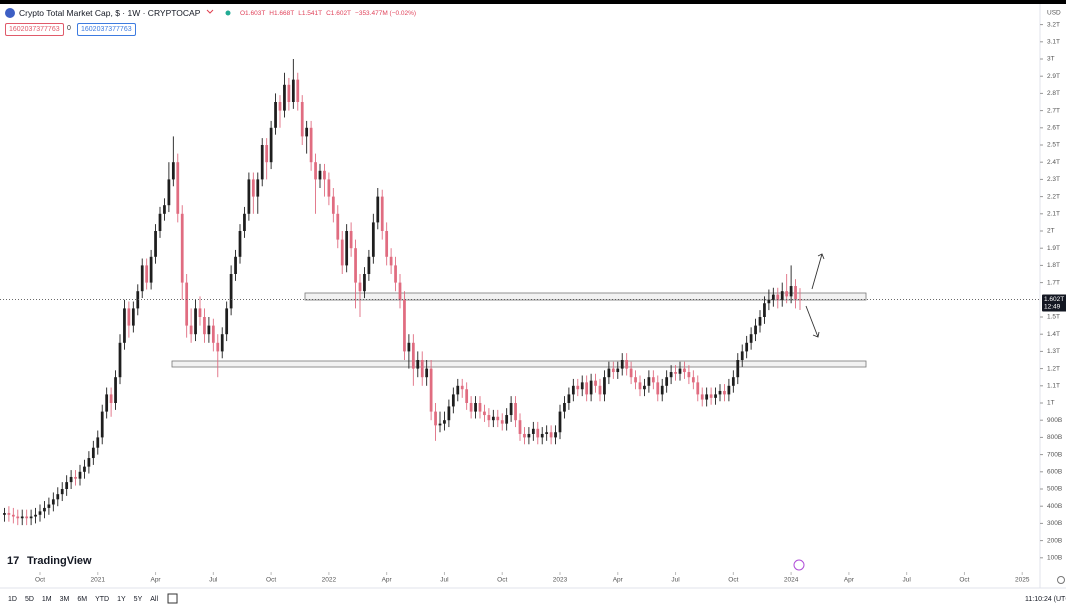  What do you see at coordinates (1053, 248) in the screenshot?
I see `y-tick-label: 1.9T` at bounding box center [1053, 248].